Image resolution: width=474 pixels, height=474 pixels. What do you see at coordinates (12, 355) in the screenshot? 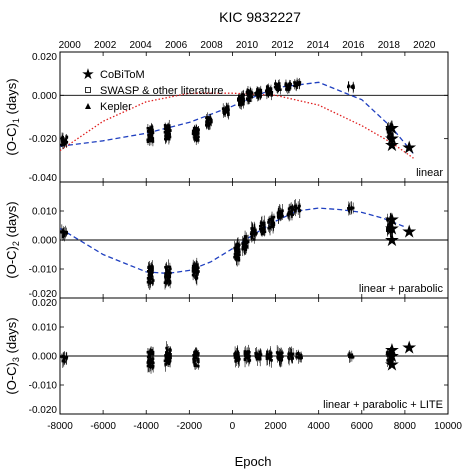
I see `y-axis-label: (O-C)3 (days)` at bounding box center [12, 355].